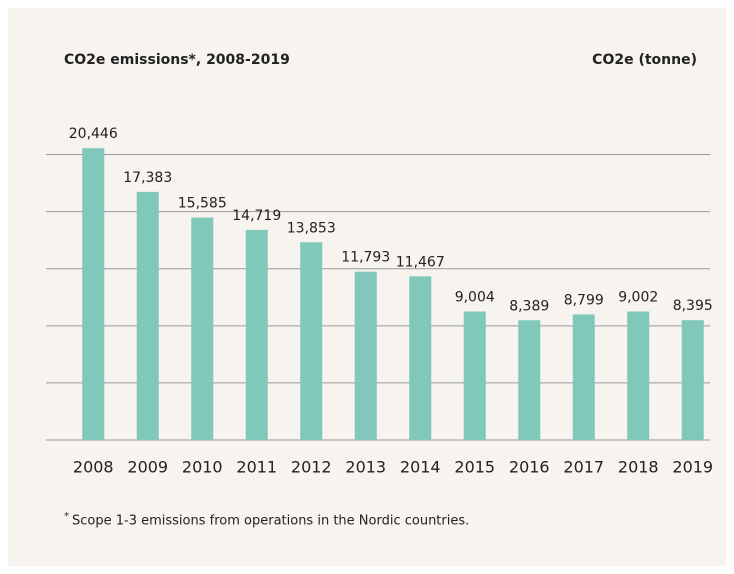 This screenshot has height=574, width=734. What do you see at coordinates (584, 300) in the screenshot?
I see `data-label: 8,799` at bounding box center [584, 300].